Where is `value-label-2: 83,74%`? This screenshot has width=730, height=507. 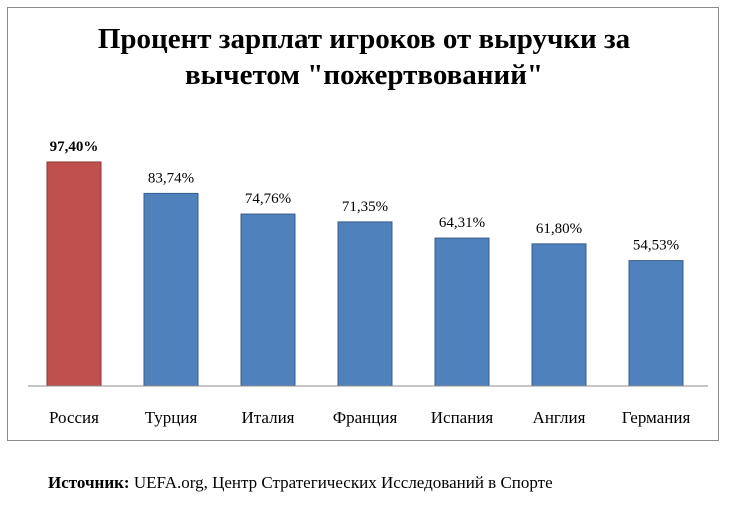 value-label-2: 83,74% is located at coordinates (171, 178).